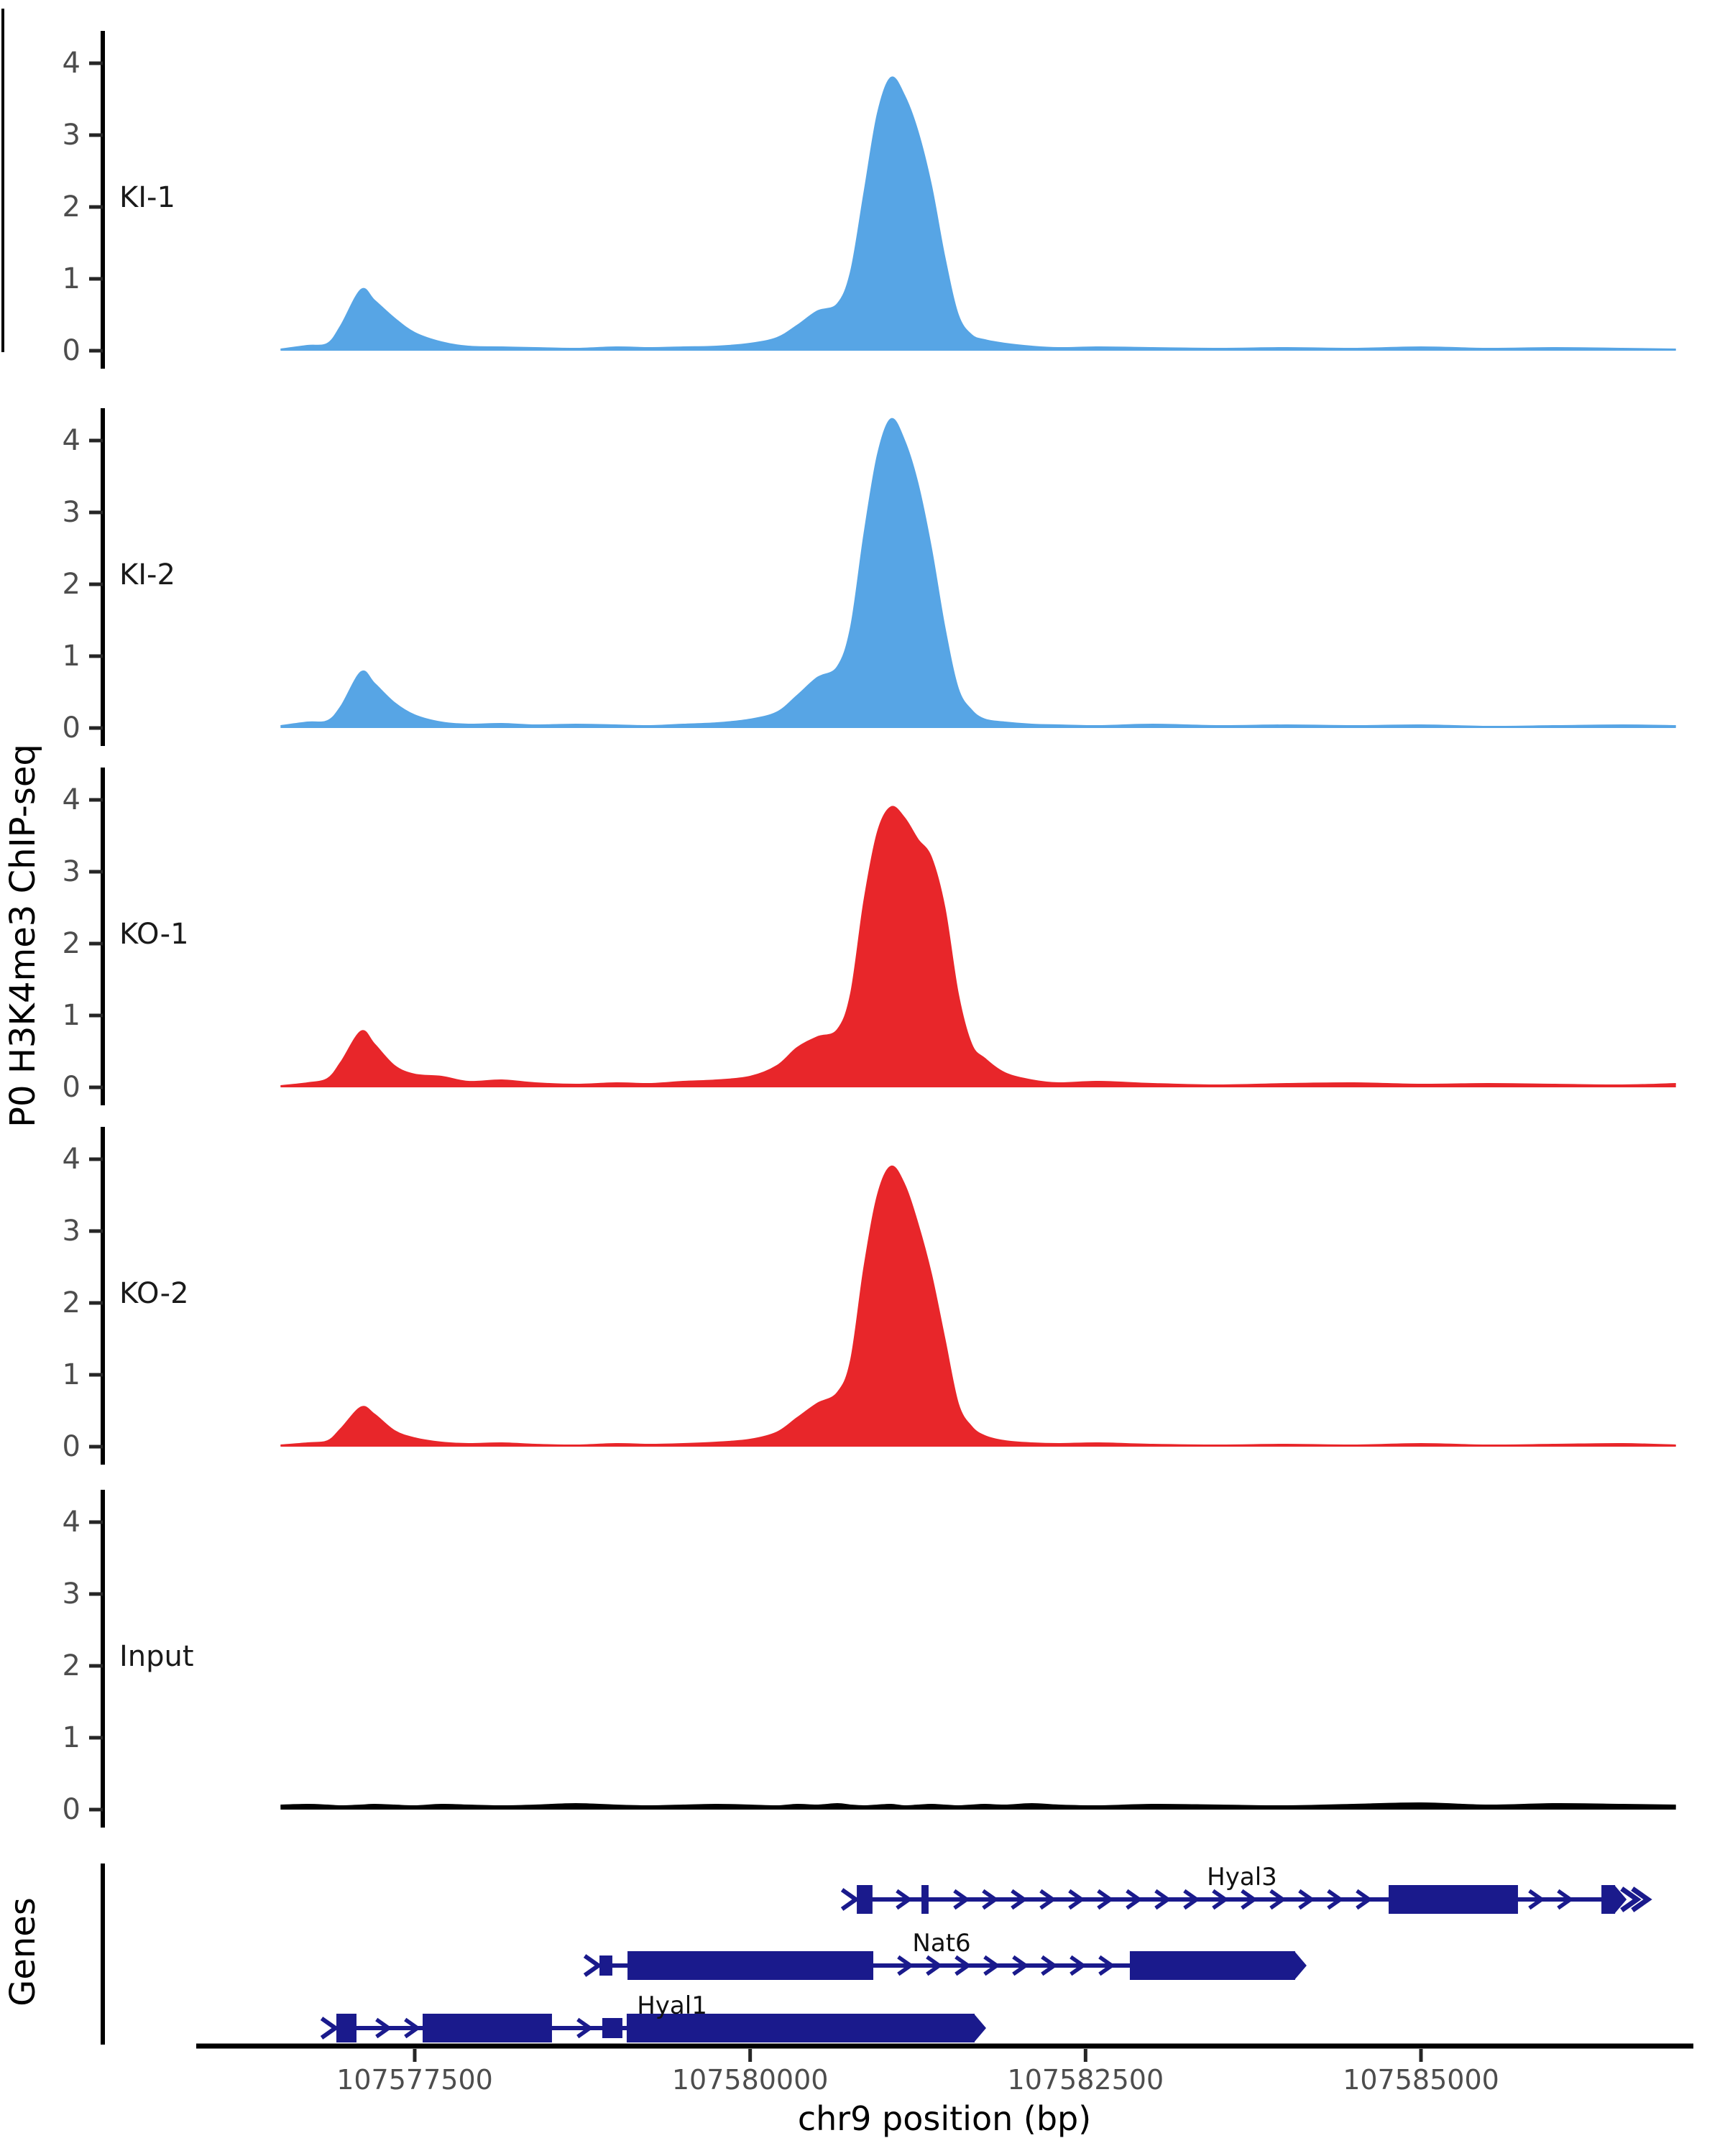 The height and width of the screenshot is (2156, 1725). Describe the element at coordinates (869, 1659) in the screenshot. I see `track-panel-input: 0 1 2 3 4` at that location.